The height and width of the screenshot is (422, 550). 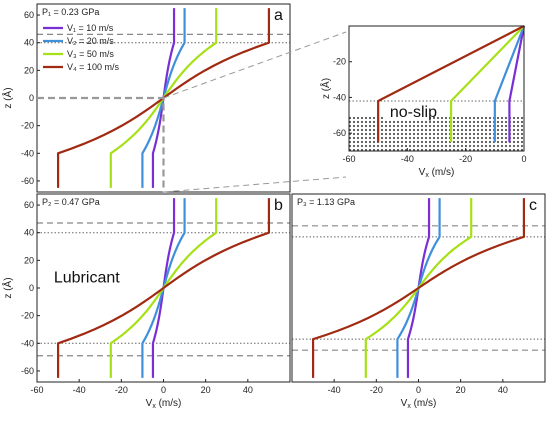 I want to click on panel-b-ytick-label: -60, so click(x=27, y=371).